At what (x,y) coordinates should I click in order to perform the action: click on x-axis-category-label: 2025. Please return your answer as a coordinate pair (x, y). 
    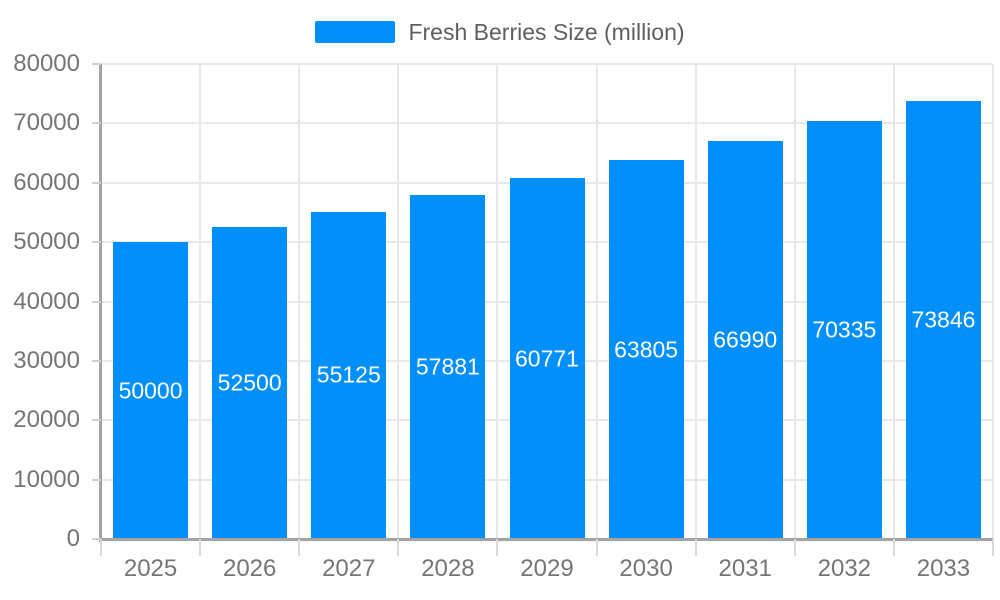
    Looking at the image, I should click on (150, 568).